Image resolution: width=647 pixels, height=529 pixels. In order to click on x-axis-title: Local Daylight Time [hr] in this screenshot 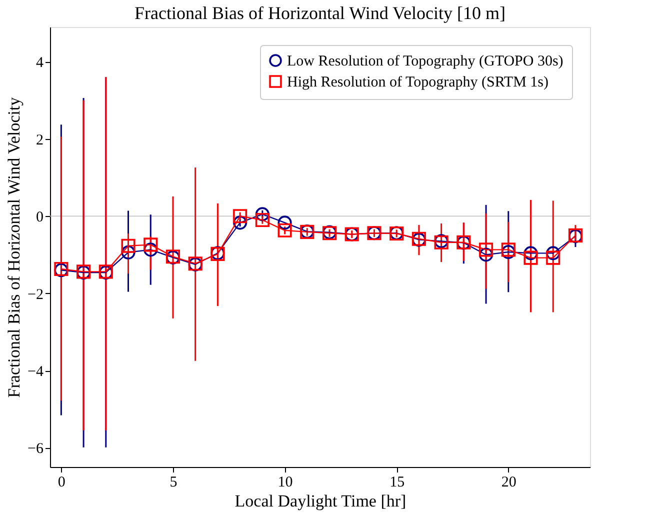, I will do `click(320, 501)`.